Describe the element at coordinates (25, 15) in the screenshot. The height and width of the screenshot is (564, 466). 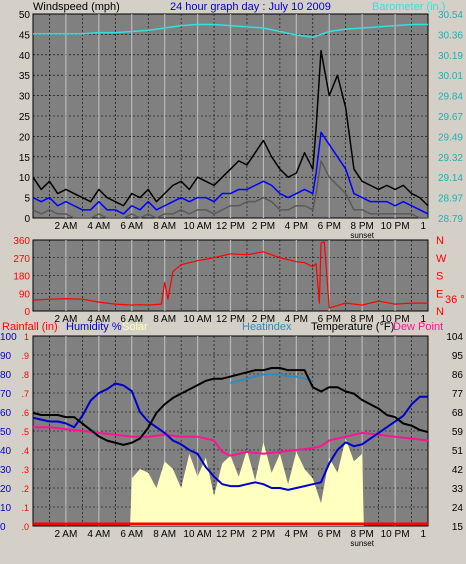
I see `y-tick-label: 50` at that location.